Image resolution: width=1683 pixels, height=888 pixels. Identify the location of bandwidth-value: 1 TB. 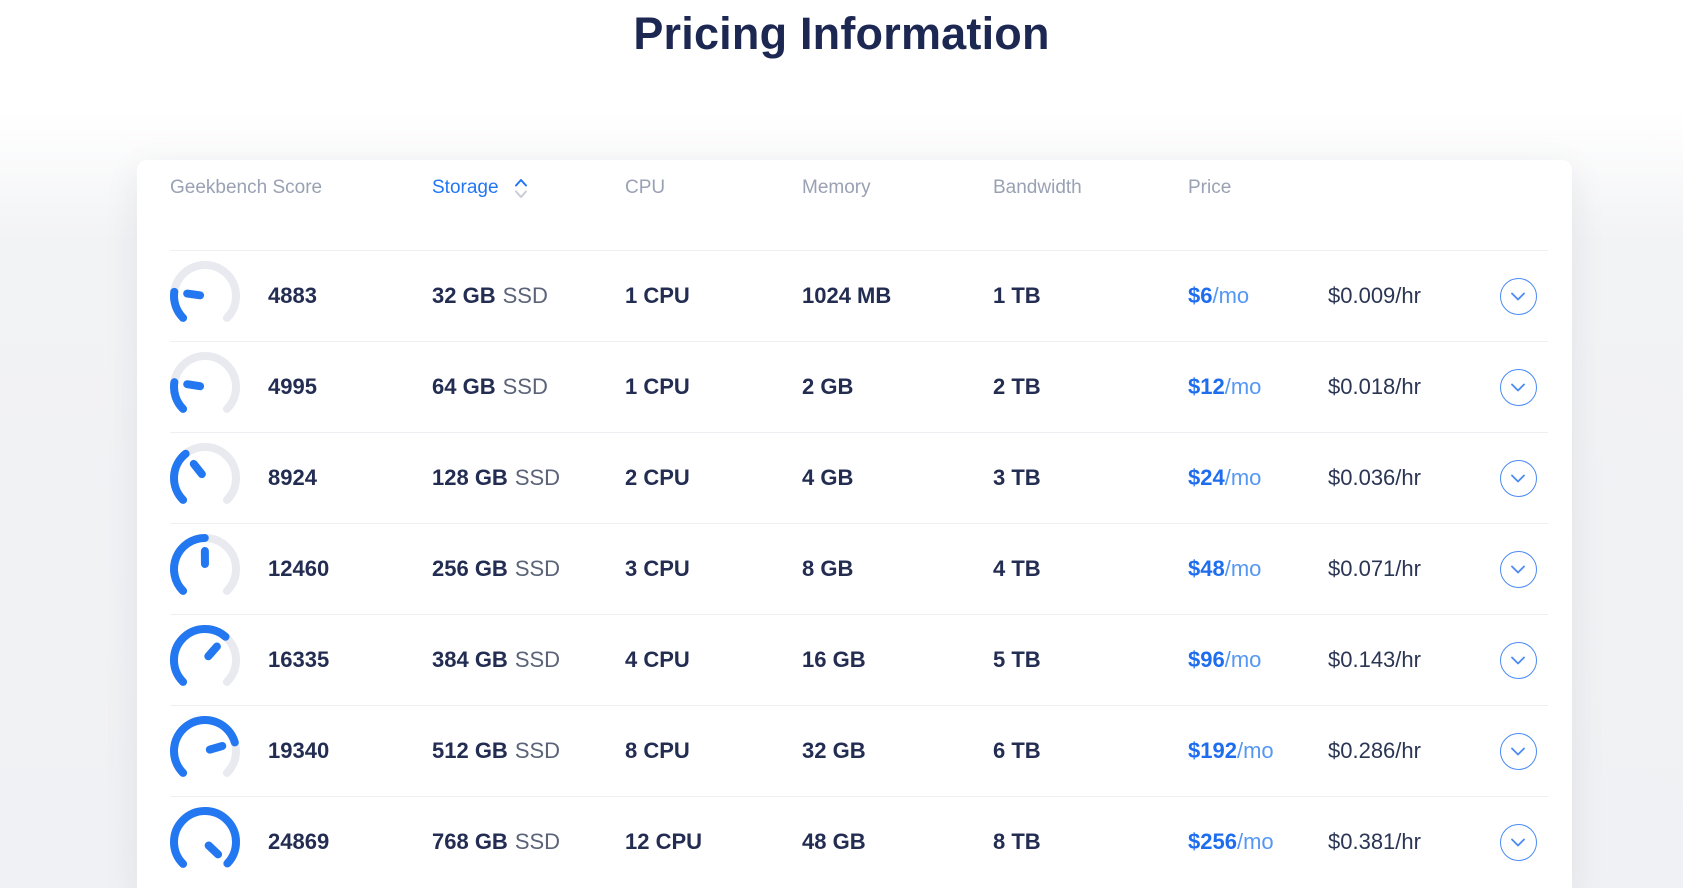
(1017, 295).